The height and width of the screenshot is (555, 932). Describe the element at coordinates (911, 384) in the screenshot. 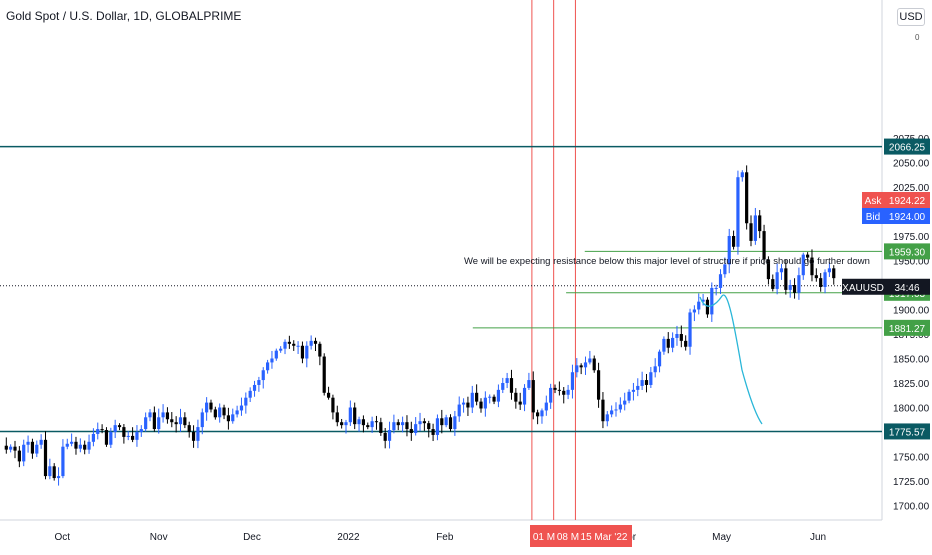

I see `y-tick-label: 1825.00` at that location.